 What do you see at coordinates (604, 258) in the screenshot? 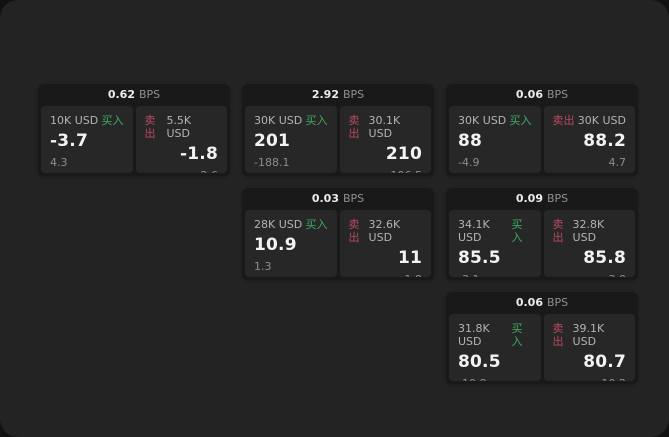
I see `sell-price: 85.8` at bounding box center [604, 258].